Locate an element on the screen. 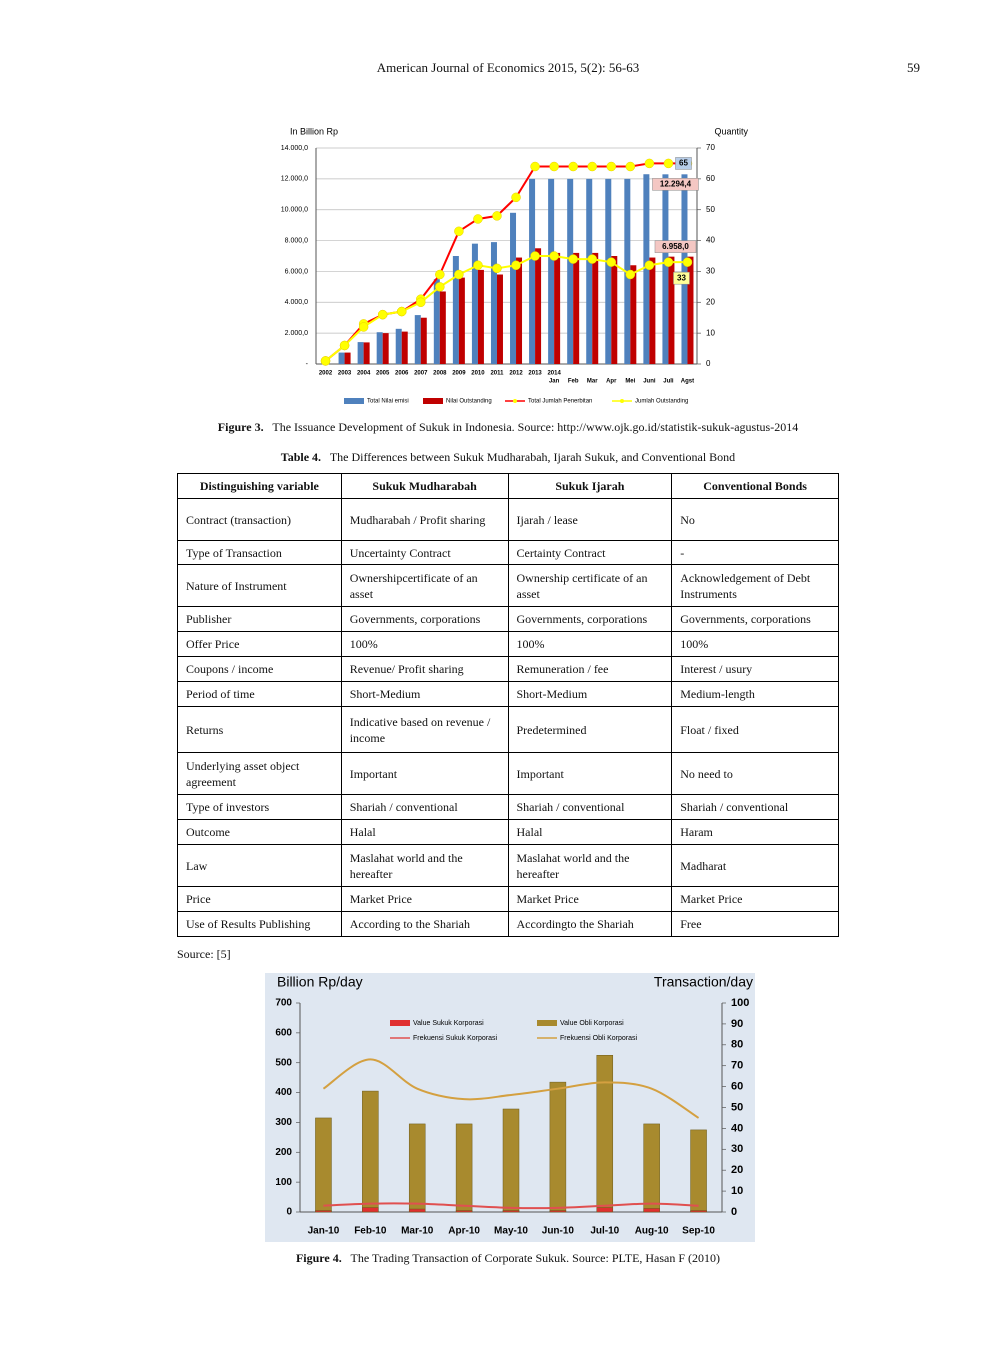 This screenshot has width=992, height=1347. y2-tick-label: 0 is located at coordinates (734, 1212).